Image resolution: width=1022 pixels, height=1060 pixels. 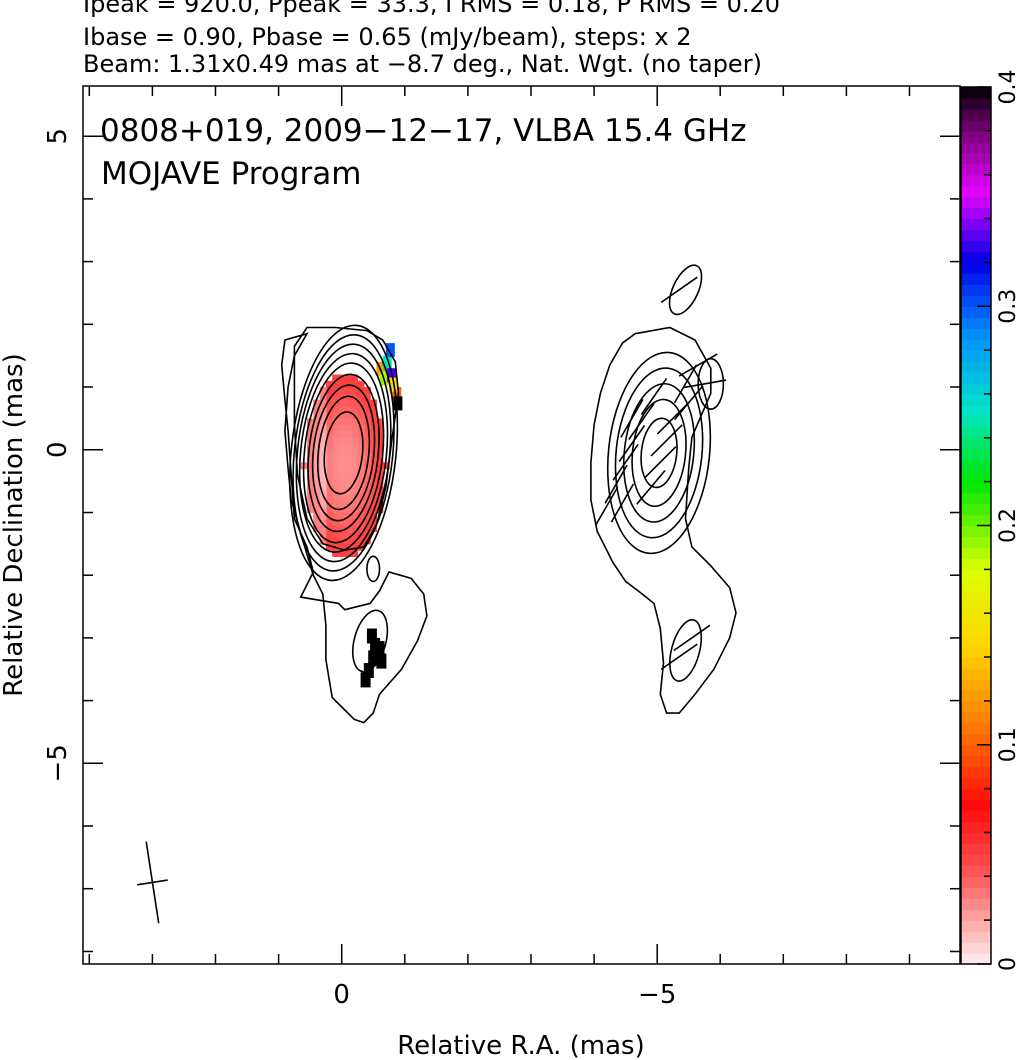 What do you see at coordinates (657, 995) in the screenshot?
I see `x-tick-label: −5` at bounding box center [657, 995].